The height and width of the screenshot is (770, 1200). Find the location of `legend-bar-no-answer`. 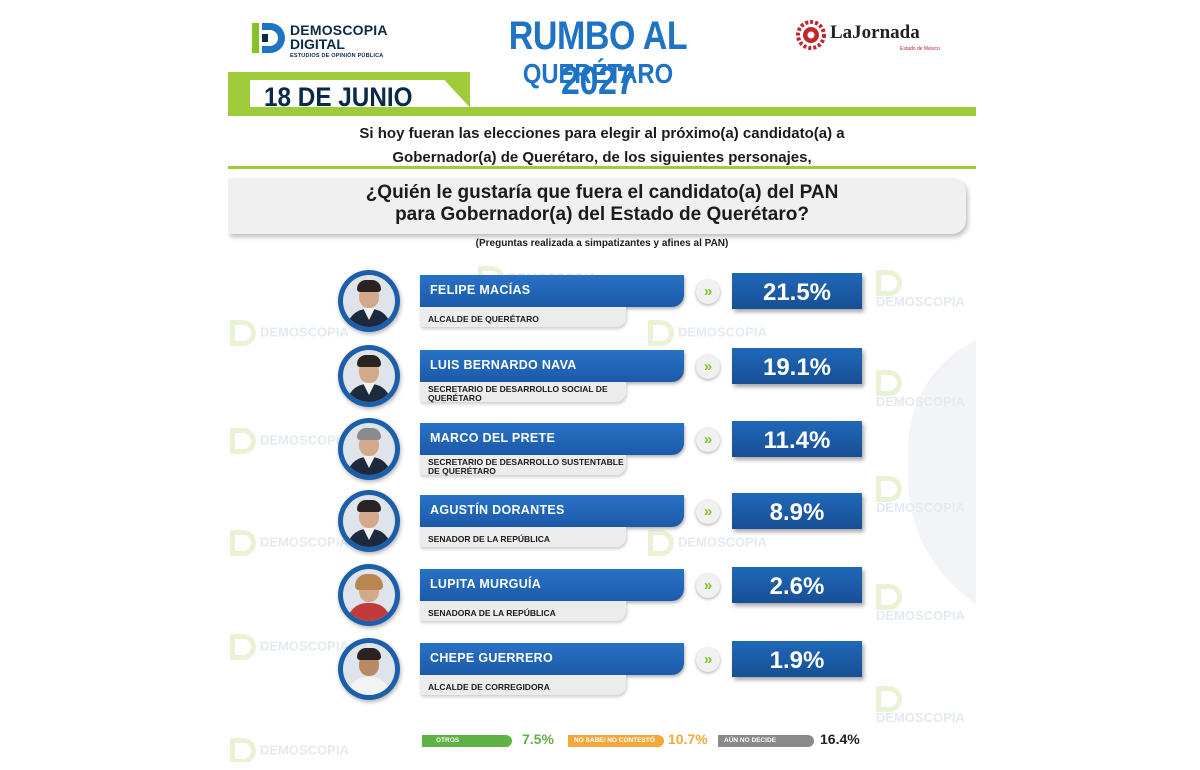

legend-bar-no-answer is located at coordinates (616, 741).